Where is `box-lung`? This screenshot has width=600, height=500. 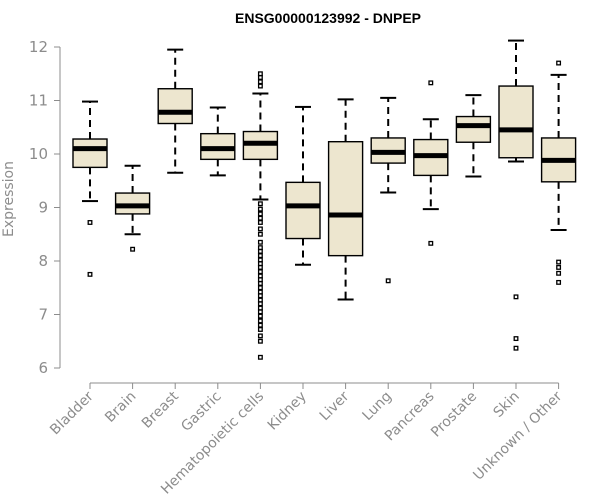
box-lung is located at coordinates (388, 190).